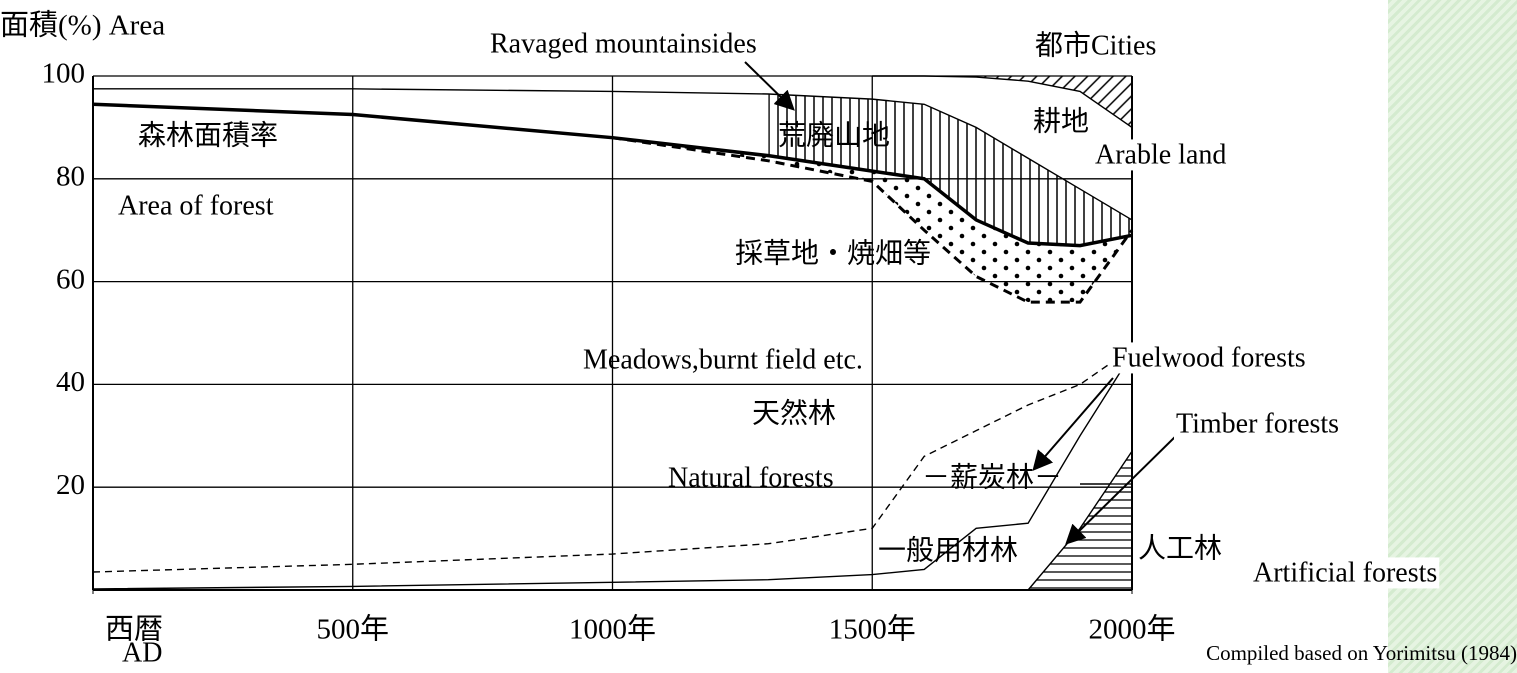 The width and height of the screenshot is (1517, 673). What do you see at coordinates (612, 629) in the screenshot?
I see `x-tick-label: 1000年` at bounding box center [612, 629].